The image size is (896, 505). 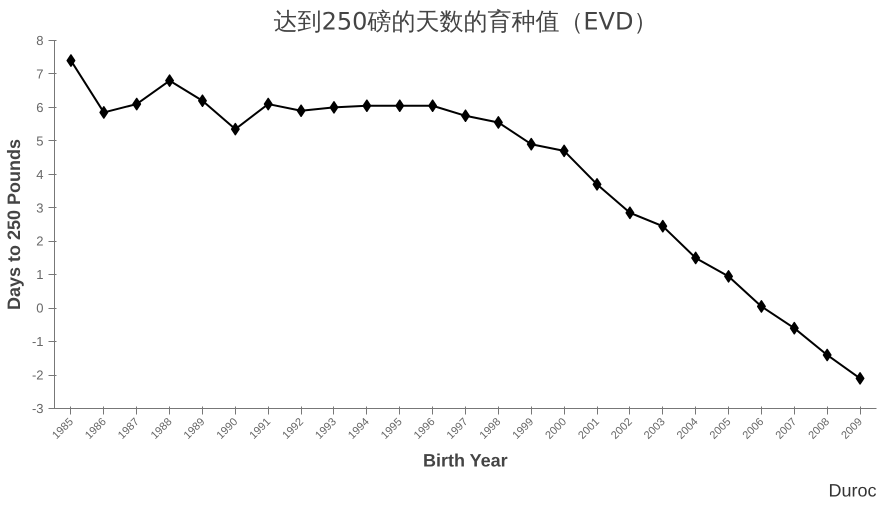 I want to click on y-tick-label: 7, so click(x=40, y=74).